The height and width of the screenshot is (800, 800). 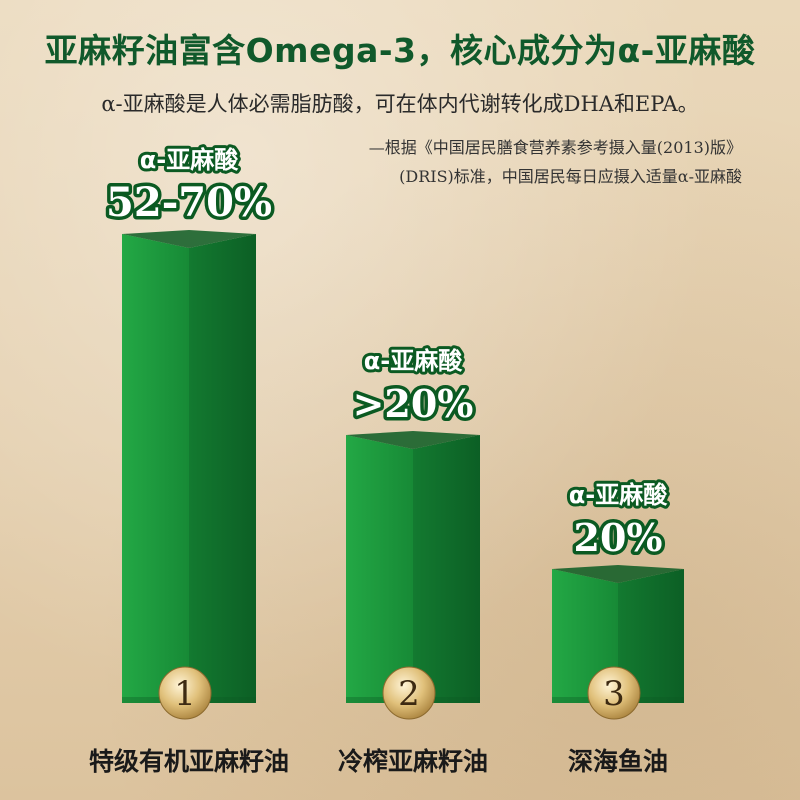 What do you see at coordinates (413, 761) in the screenshot?
I see `category-label: 冷榨亚麻籽油` at bounding box center [413, 761].